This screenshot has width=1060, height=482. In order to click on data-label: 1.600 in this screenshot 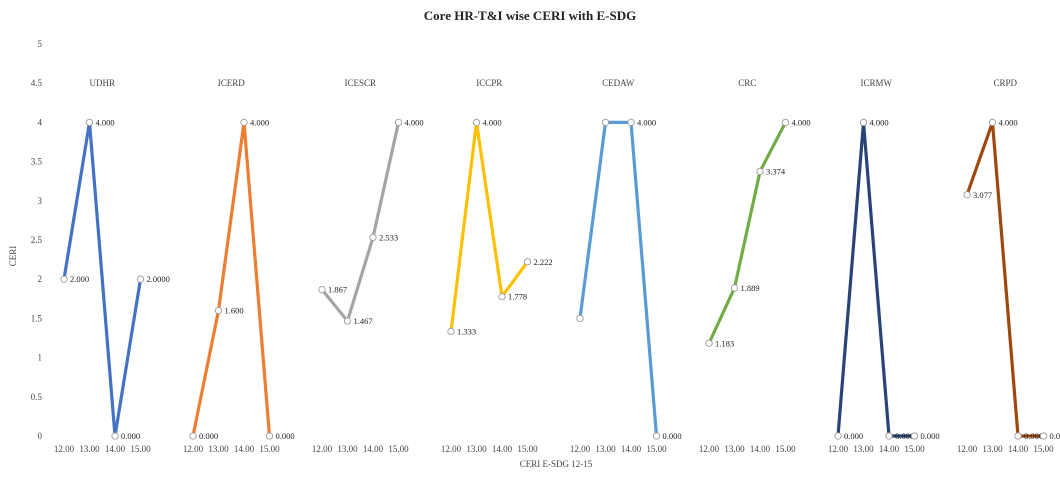, I will do `click(234, 311)`.